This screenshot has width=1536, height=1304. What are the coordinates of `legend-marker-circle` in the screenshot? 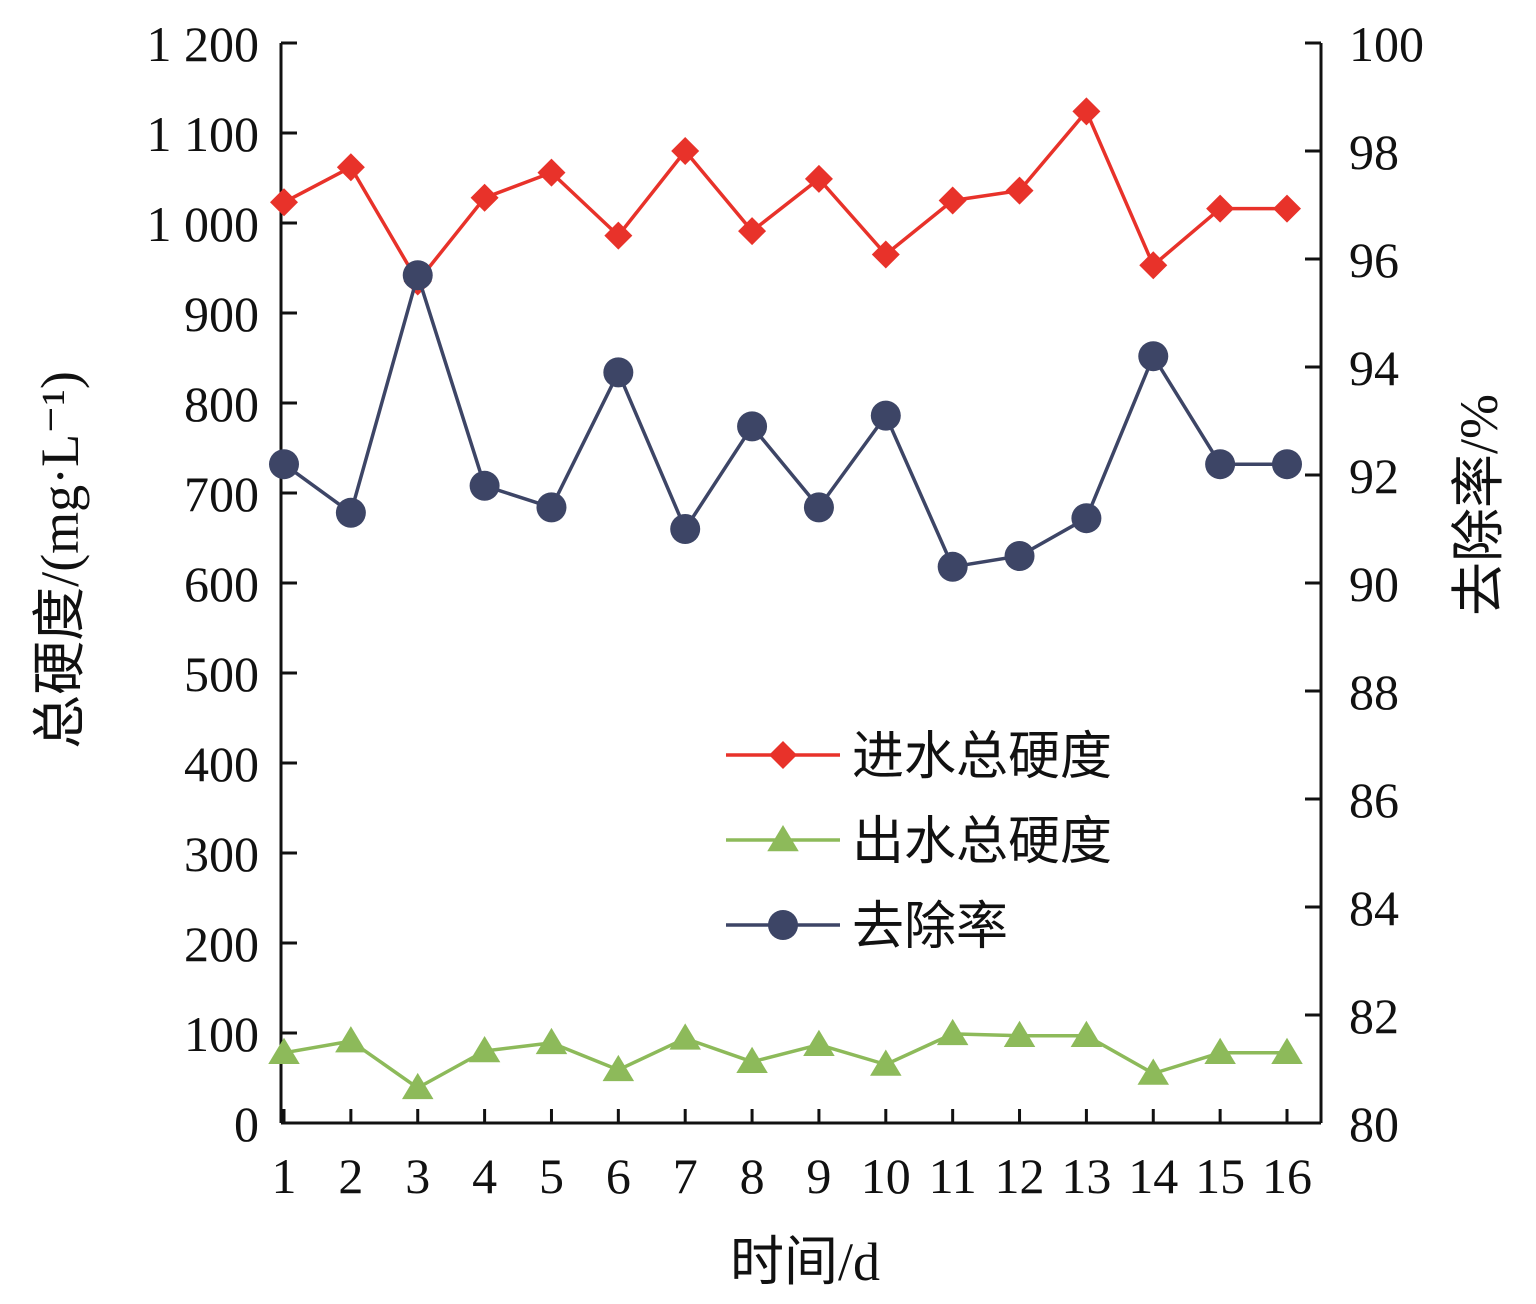 It's located at (783, 925).